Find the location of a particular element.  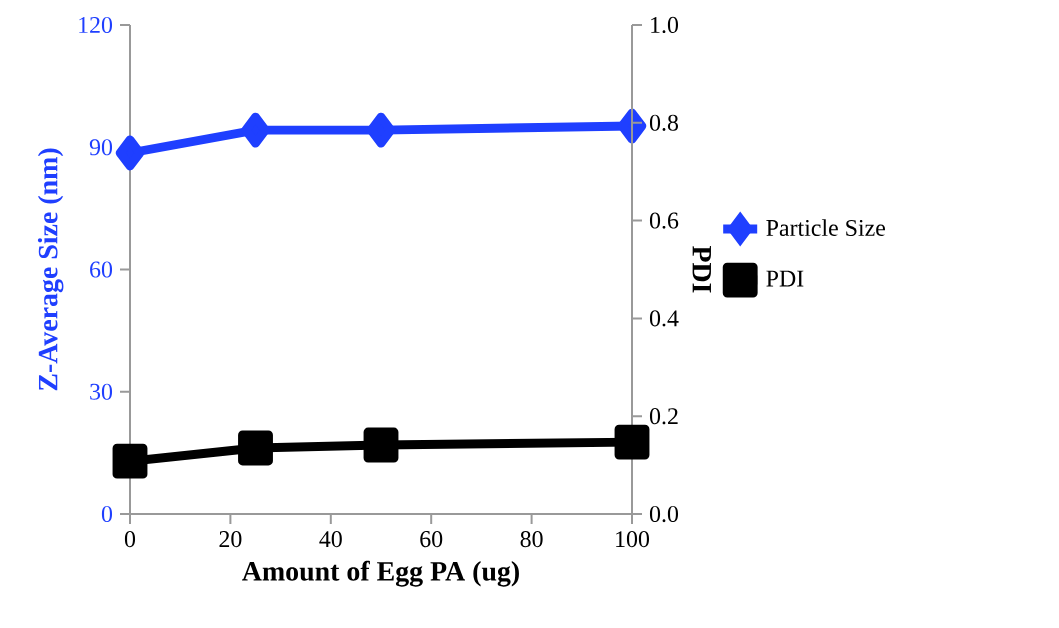

y-tick-label: 60 is located at coordinates (101, 269).